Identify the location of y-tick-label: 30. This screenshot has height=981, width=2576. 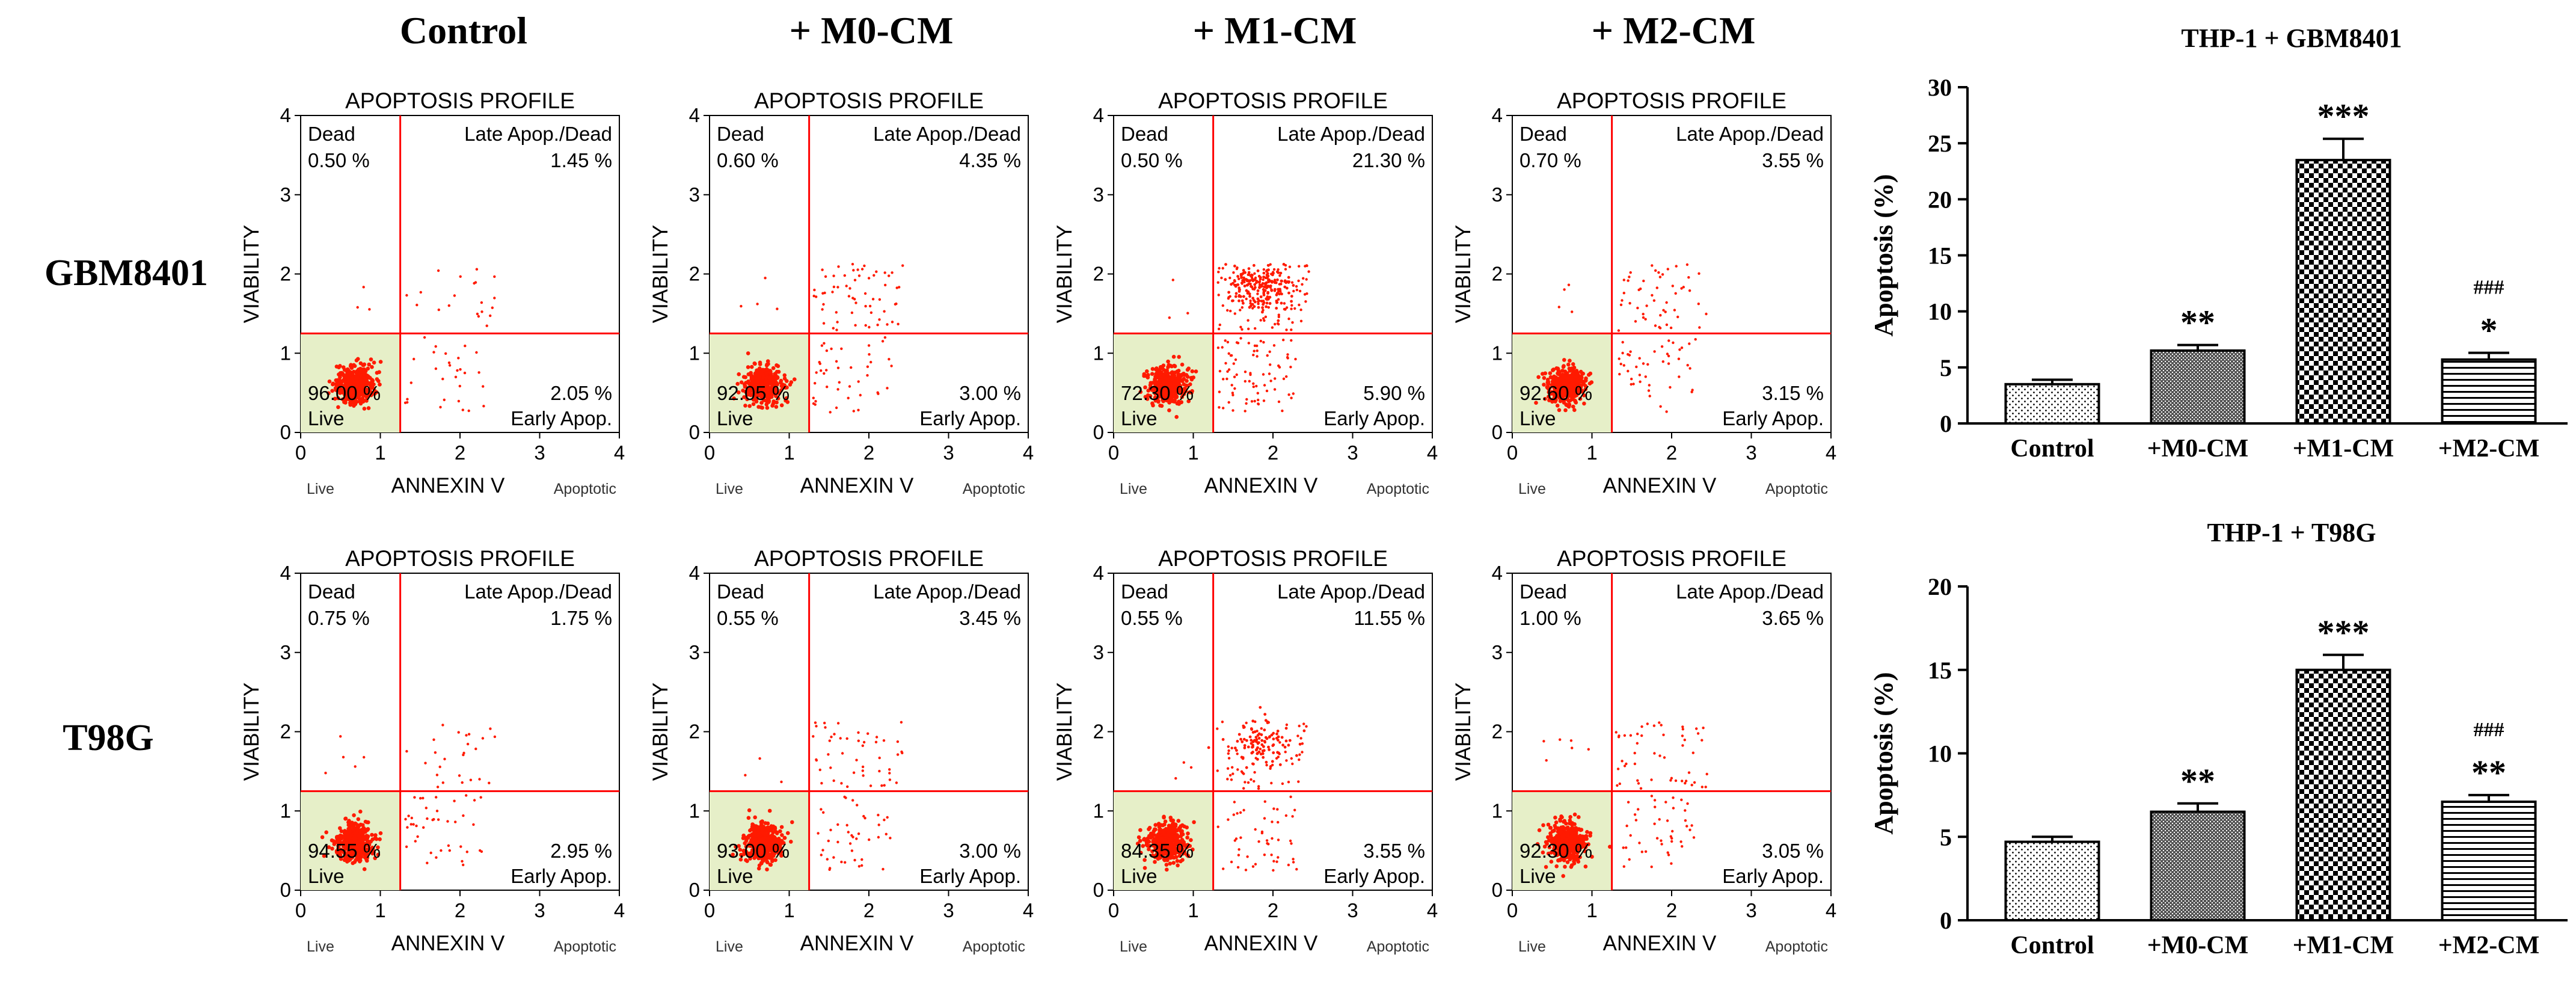
(1940, 87).